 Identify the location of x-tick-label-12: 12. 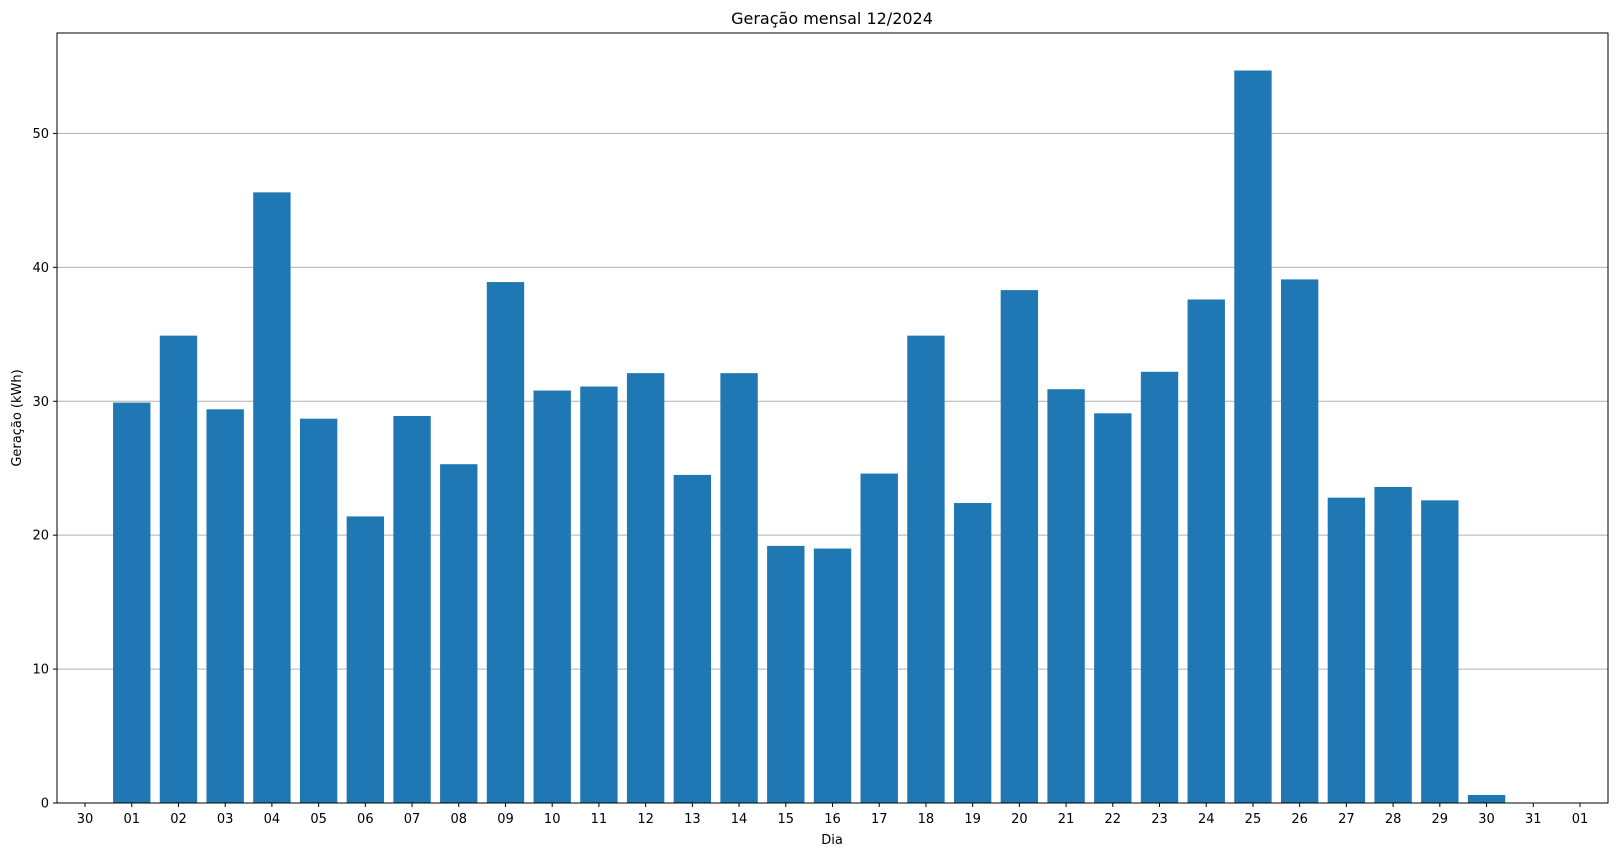
(645, 819).